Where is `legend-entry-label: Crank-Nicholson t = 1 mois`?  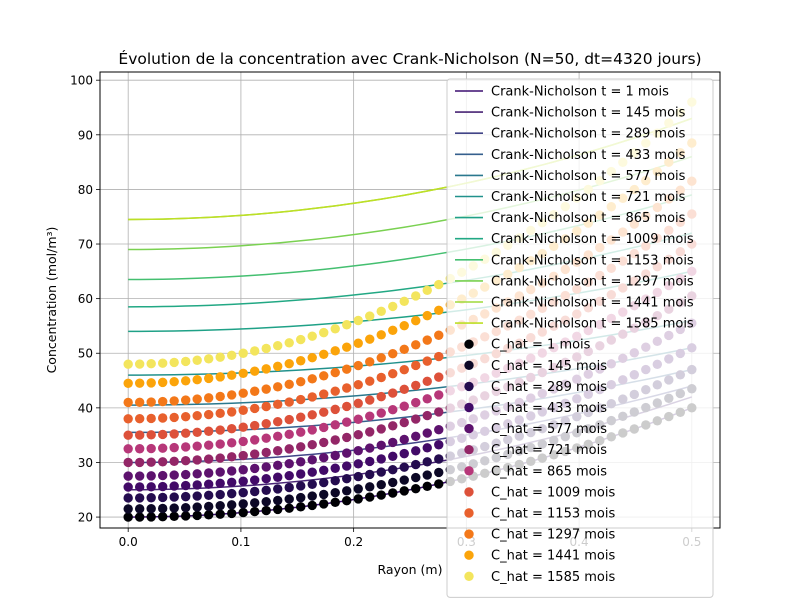
legend-entry-label: Crank-Nicholson t = 1 mois is located at coordinates (580, 92).